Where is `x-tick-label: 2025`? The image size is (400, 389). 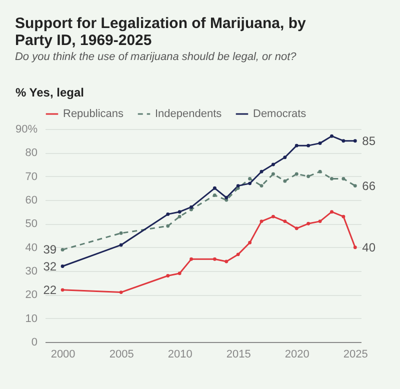
x-tick-label: 2025 is located at coordinates (355, 354).